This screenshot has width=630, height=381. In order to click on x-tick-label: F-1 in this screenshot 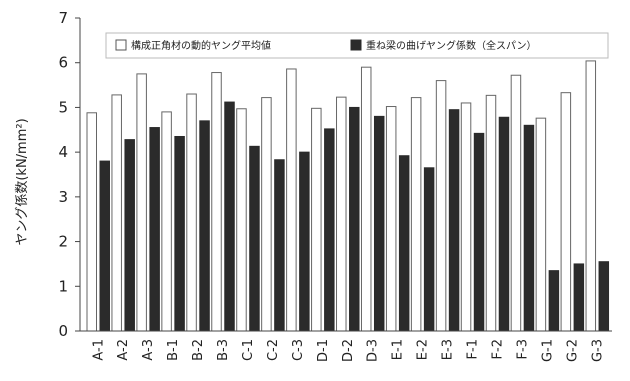, I will do `click(473, 349)`.